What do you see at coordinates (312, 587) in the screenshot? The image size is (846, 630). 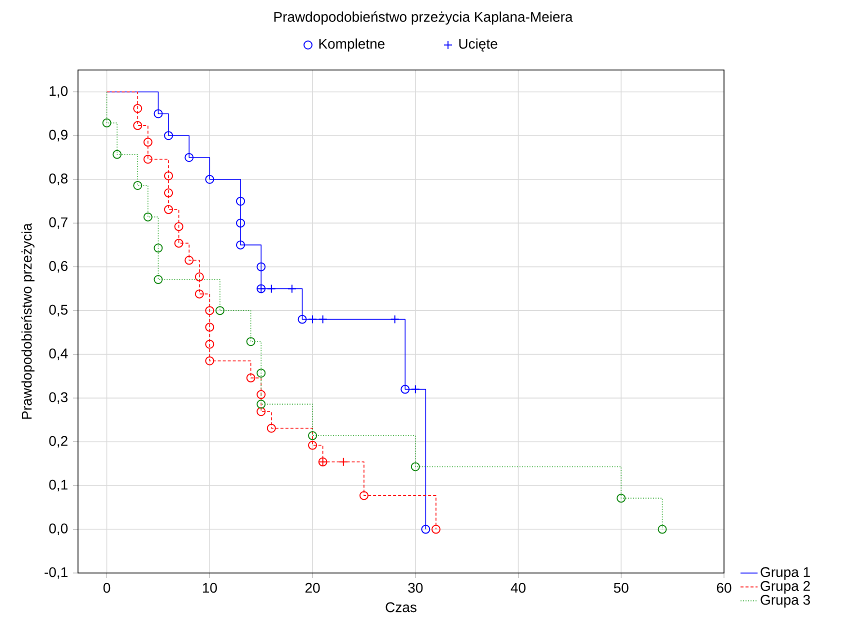 I see `x-tick-label: 20` at bounding box center [312, 587].